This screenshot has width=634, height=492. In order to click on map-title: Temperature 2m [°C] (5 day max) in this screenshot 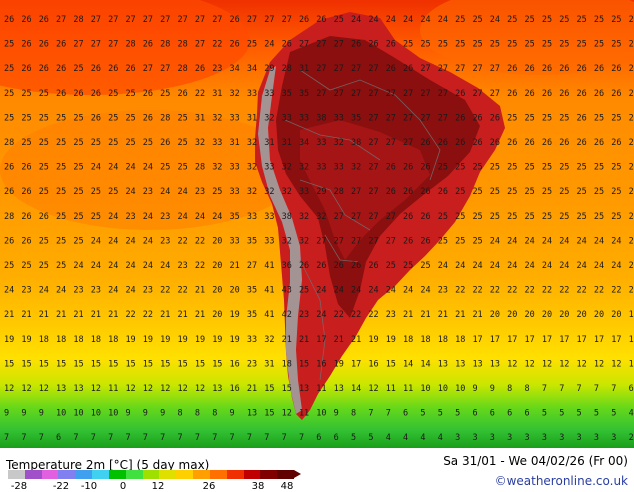, I will do `click(108, 465)`.